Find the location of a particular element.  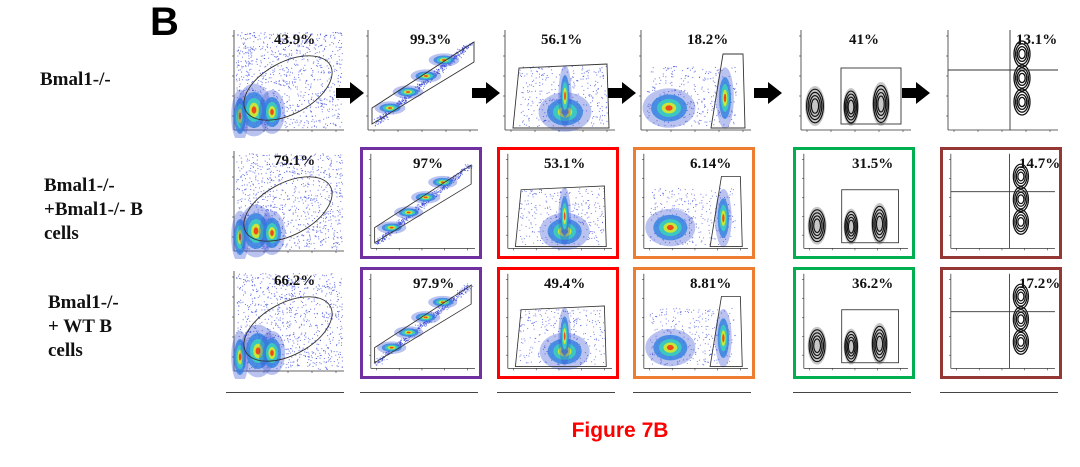

flow-plot-panel: 66.2% is located at coordinates (287, 323).